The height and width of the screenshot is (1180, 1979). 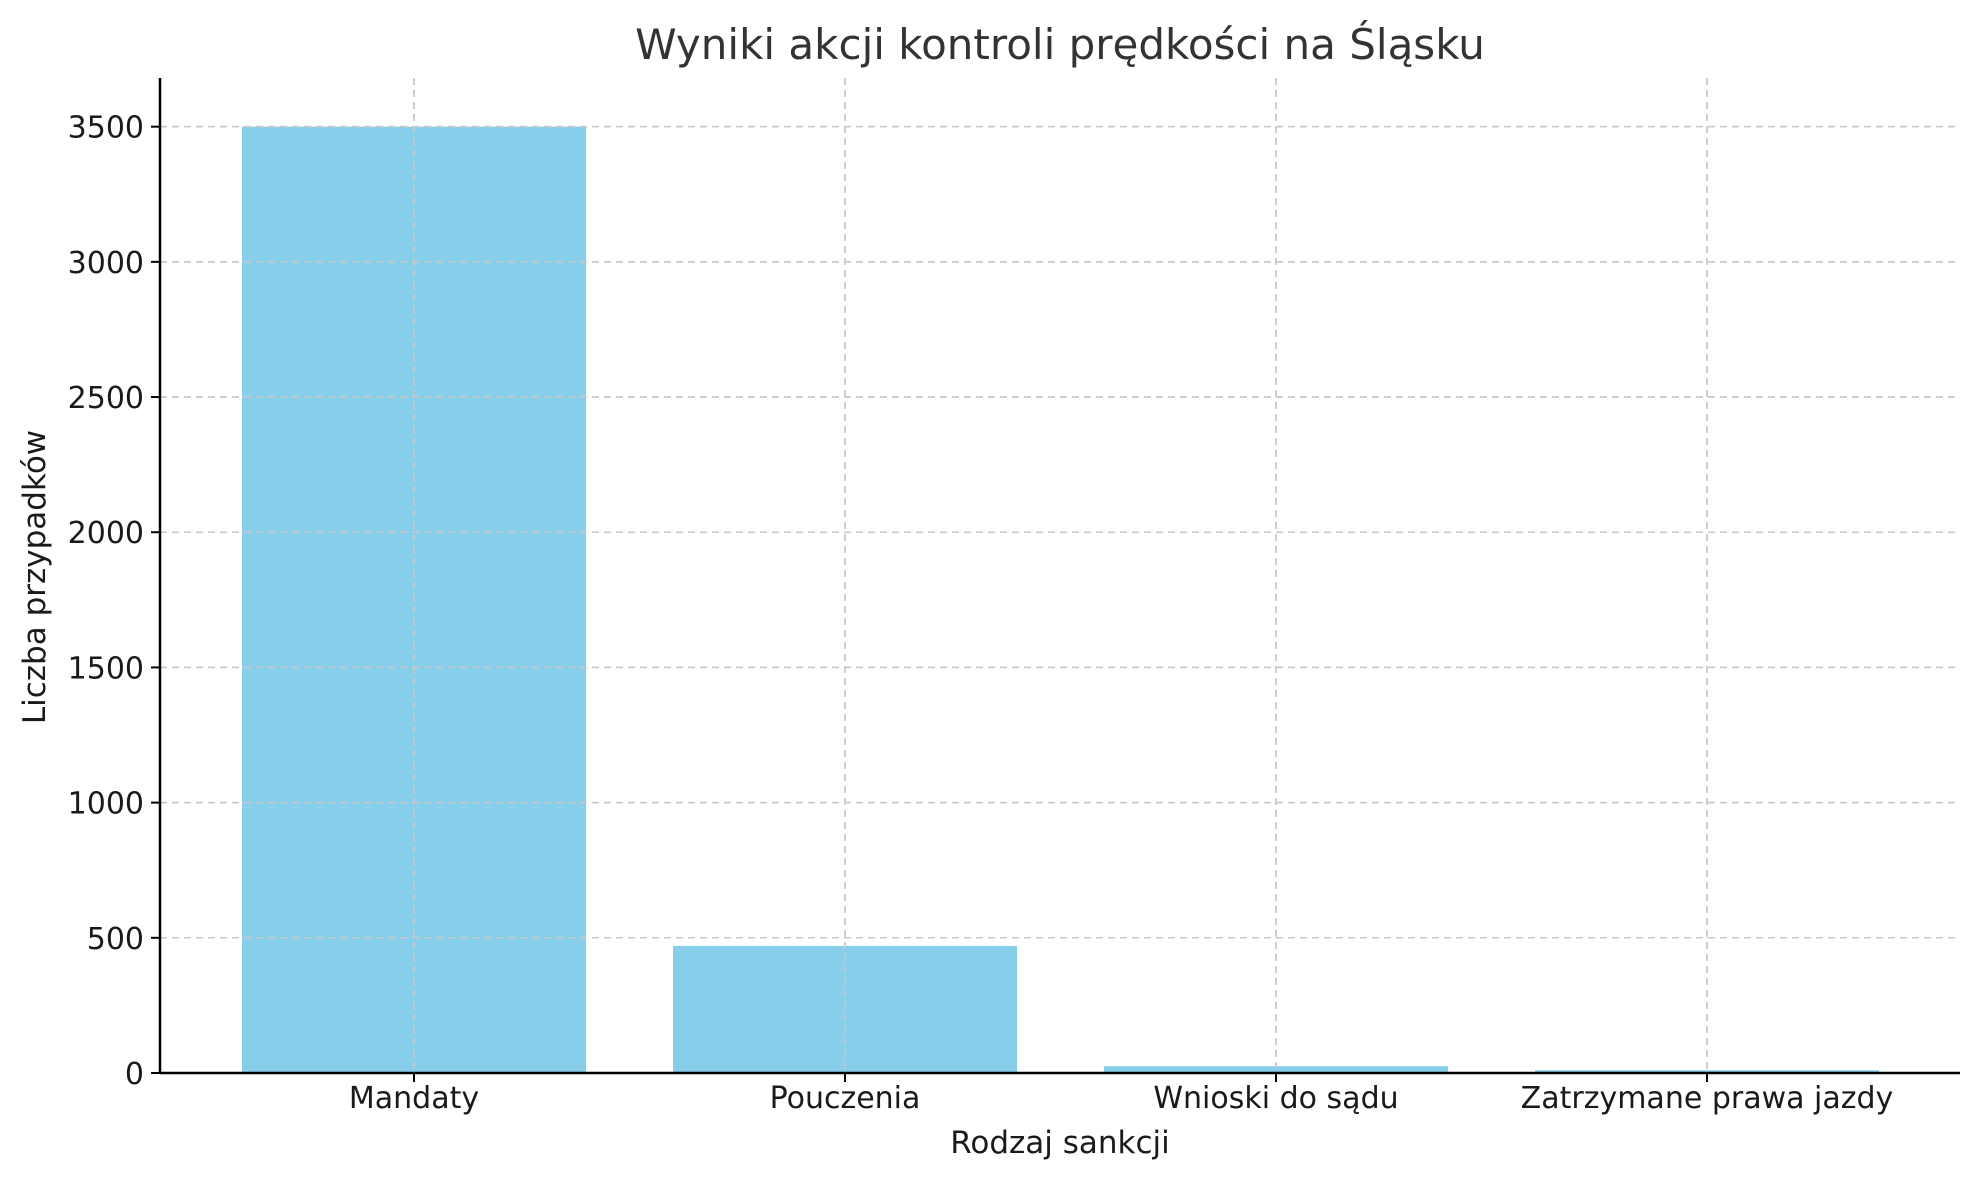 What do you see at coordinates (845, 1098) in the screenshot?
I see `x-tick-label: Pouczenia` at bounding box center [845, 1098].